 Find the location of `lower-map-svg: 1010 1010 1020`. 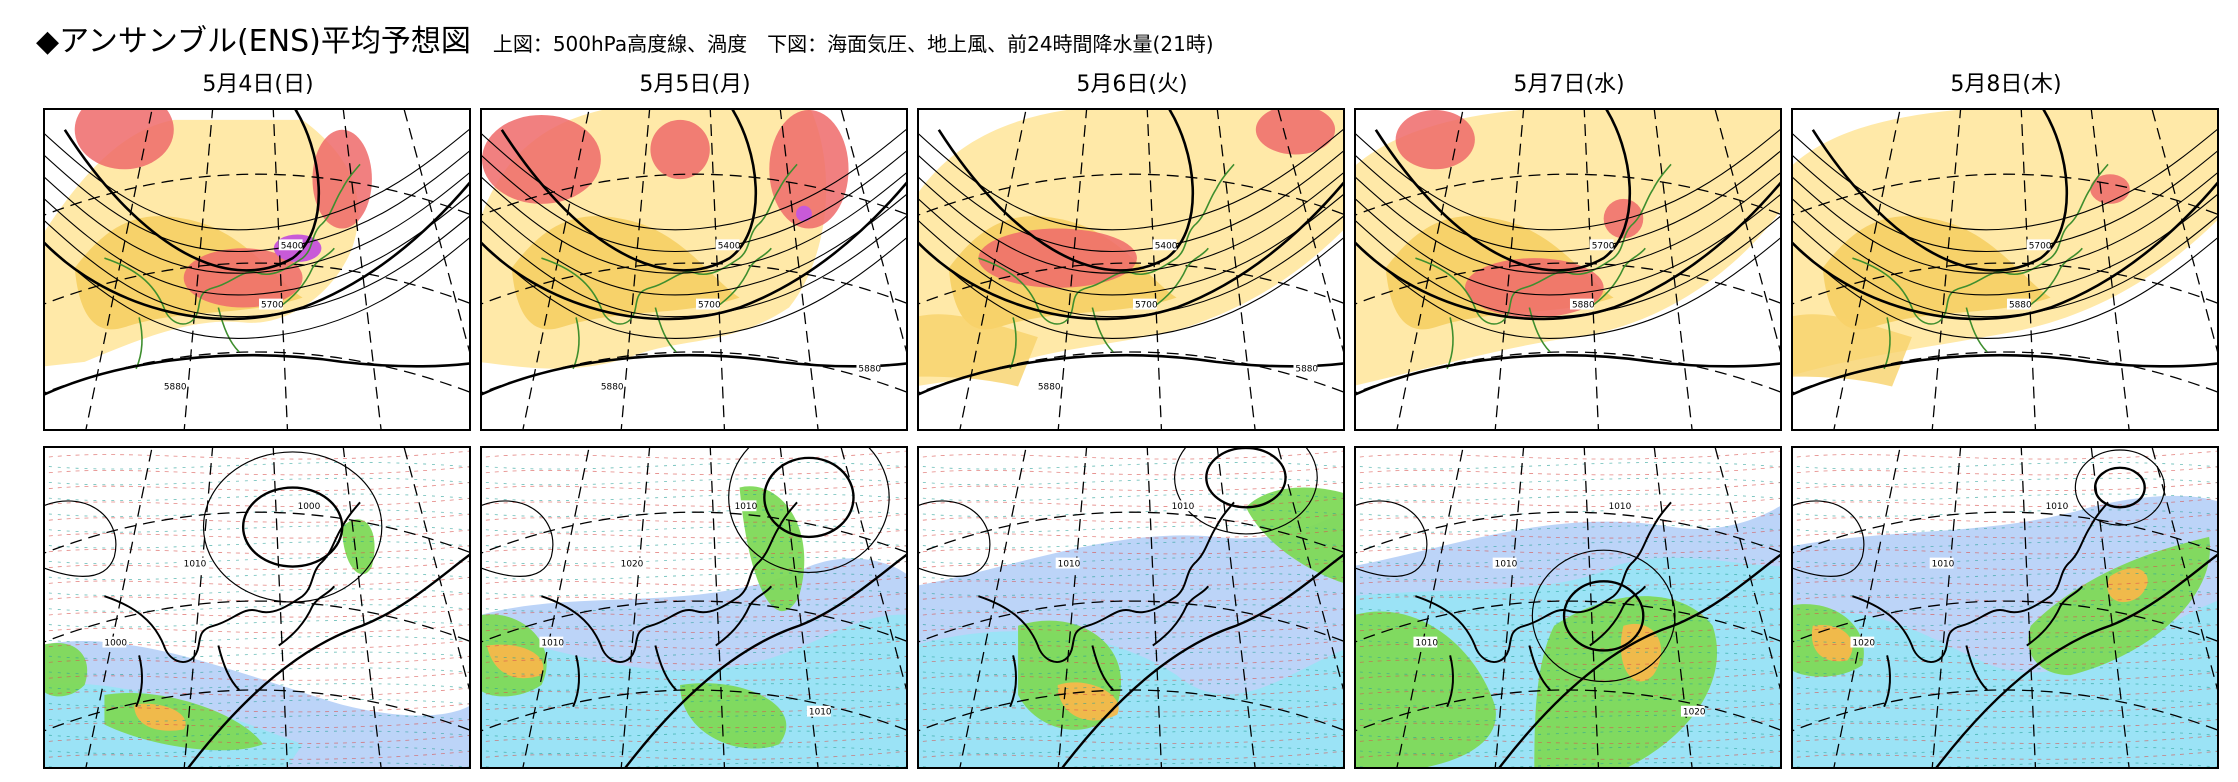

lower-map-svg: 1010 1010 1020 is located at coordinates (2005, 607).